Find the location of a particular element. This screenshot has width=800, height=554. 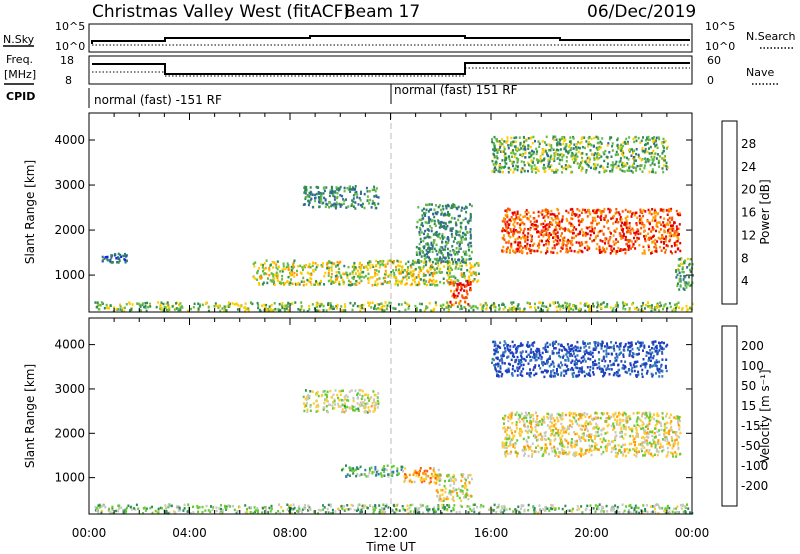

cpid-segment-2: normal (fast) 151 RF is located at coordinates (456, 90).